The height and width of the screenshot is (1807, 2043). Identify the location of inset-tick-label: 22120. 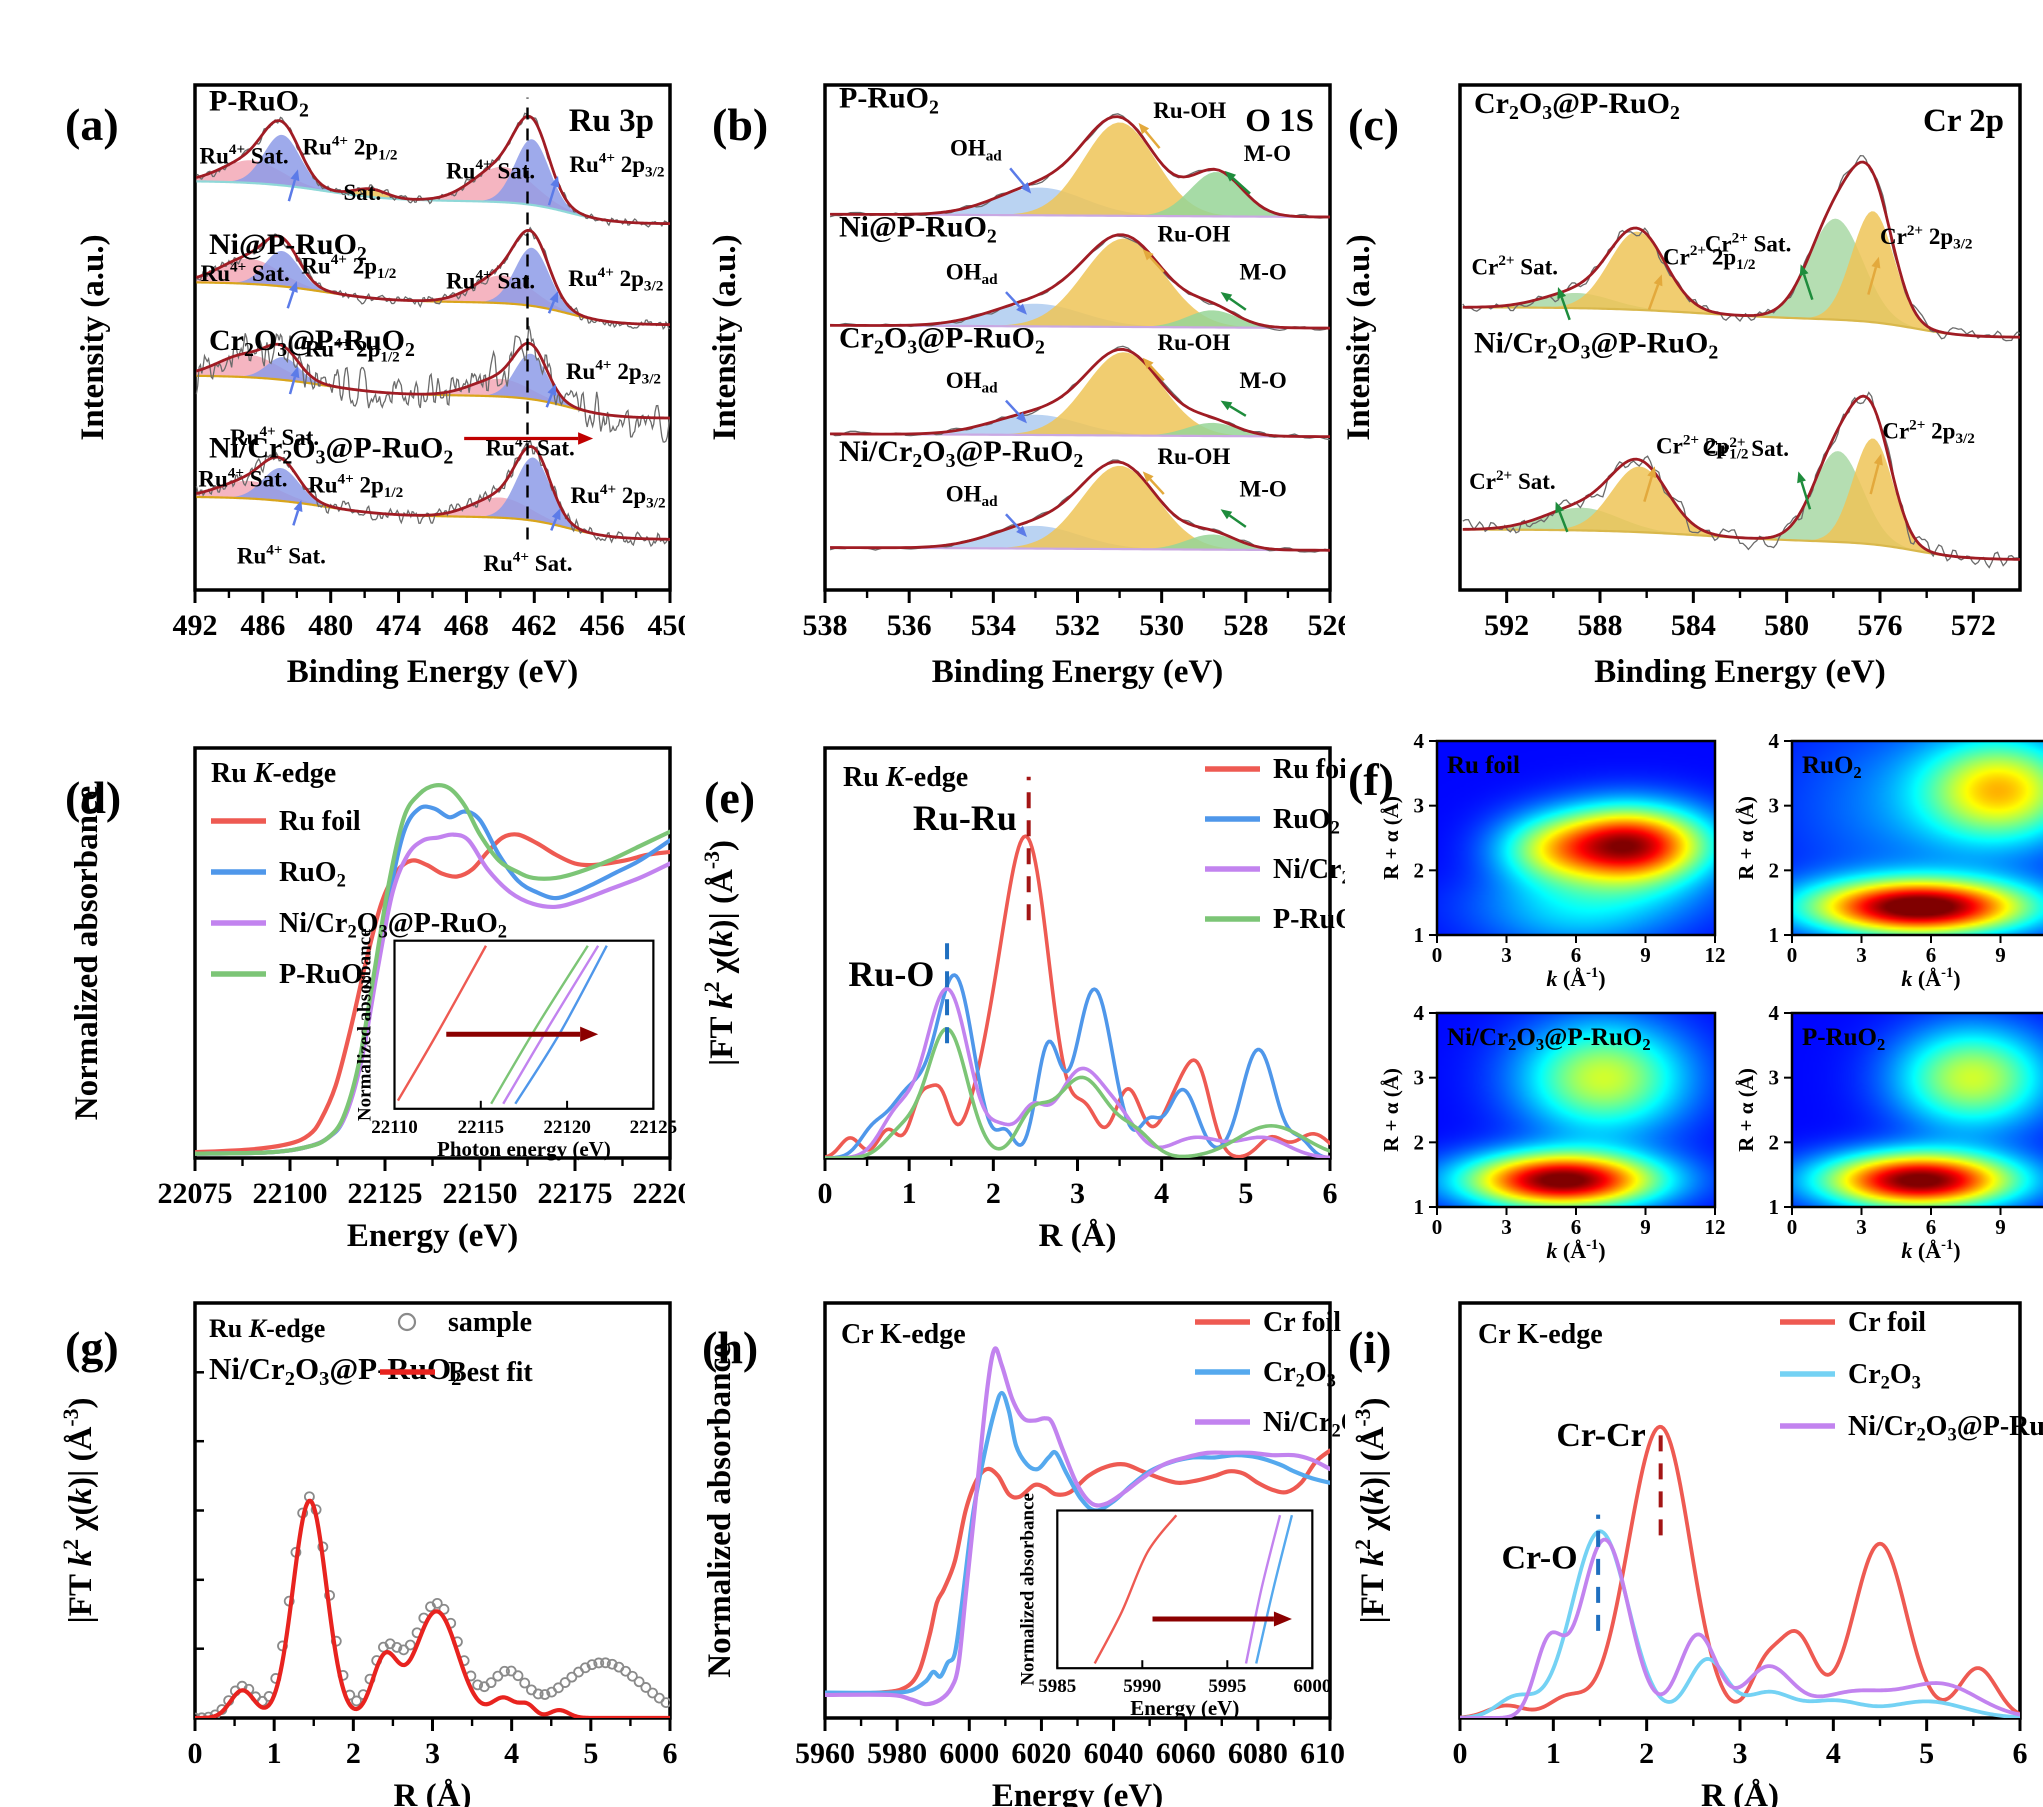
(567, 1127).